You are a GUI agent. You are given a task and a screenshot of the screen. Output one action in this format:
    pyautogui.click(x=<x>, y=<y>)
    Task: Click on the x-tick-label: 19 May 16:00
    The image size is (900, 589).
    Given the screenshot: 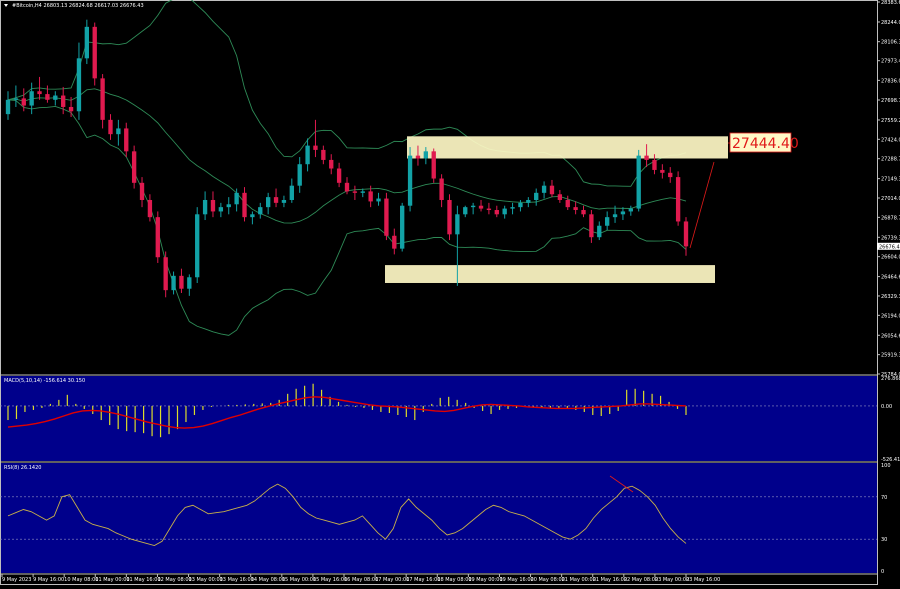 What is the action you would take?
    pyautogui.click(x=516, y=580)
    